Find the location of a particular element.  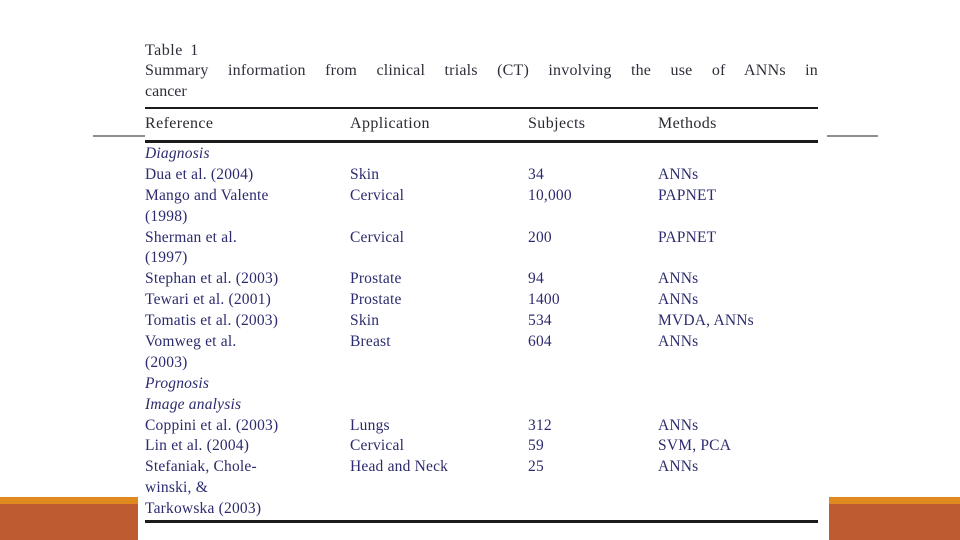

table-row: Dua et al. (2004) Skin 34 ANNs is located at coordinates (481, 175).